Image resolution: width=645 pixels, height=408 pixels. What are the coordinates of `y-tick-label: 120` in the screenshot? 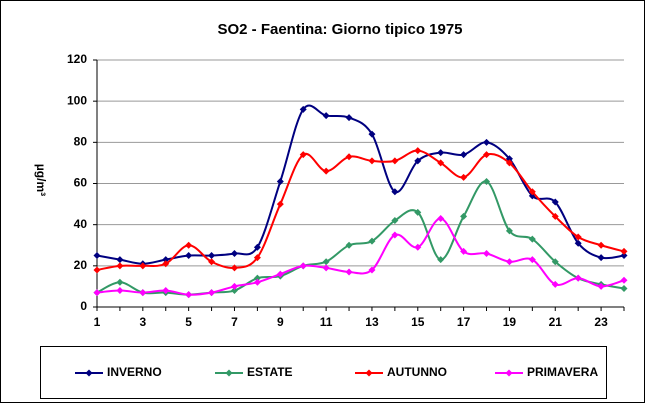 It's located at (77, 59).